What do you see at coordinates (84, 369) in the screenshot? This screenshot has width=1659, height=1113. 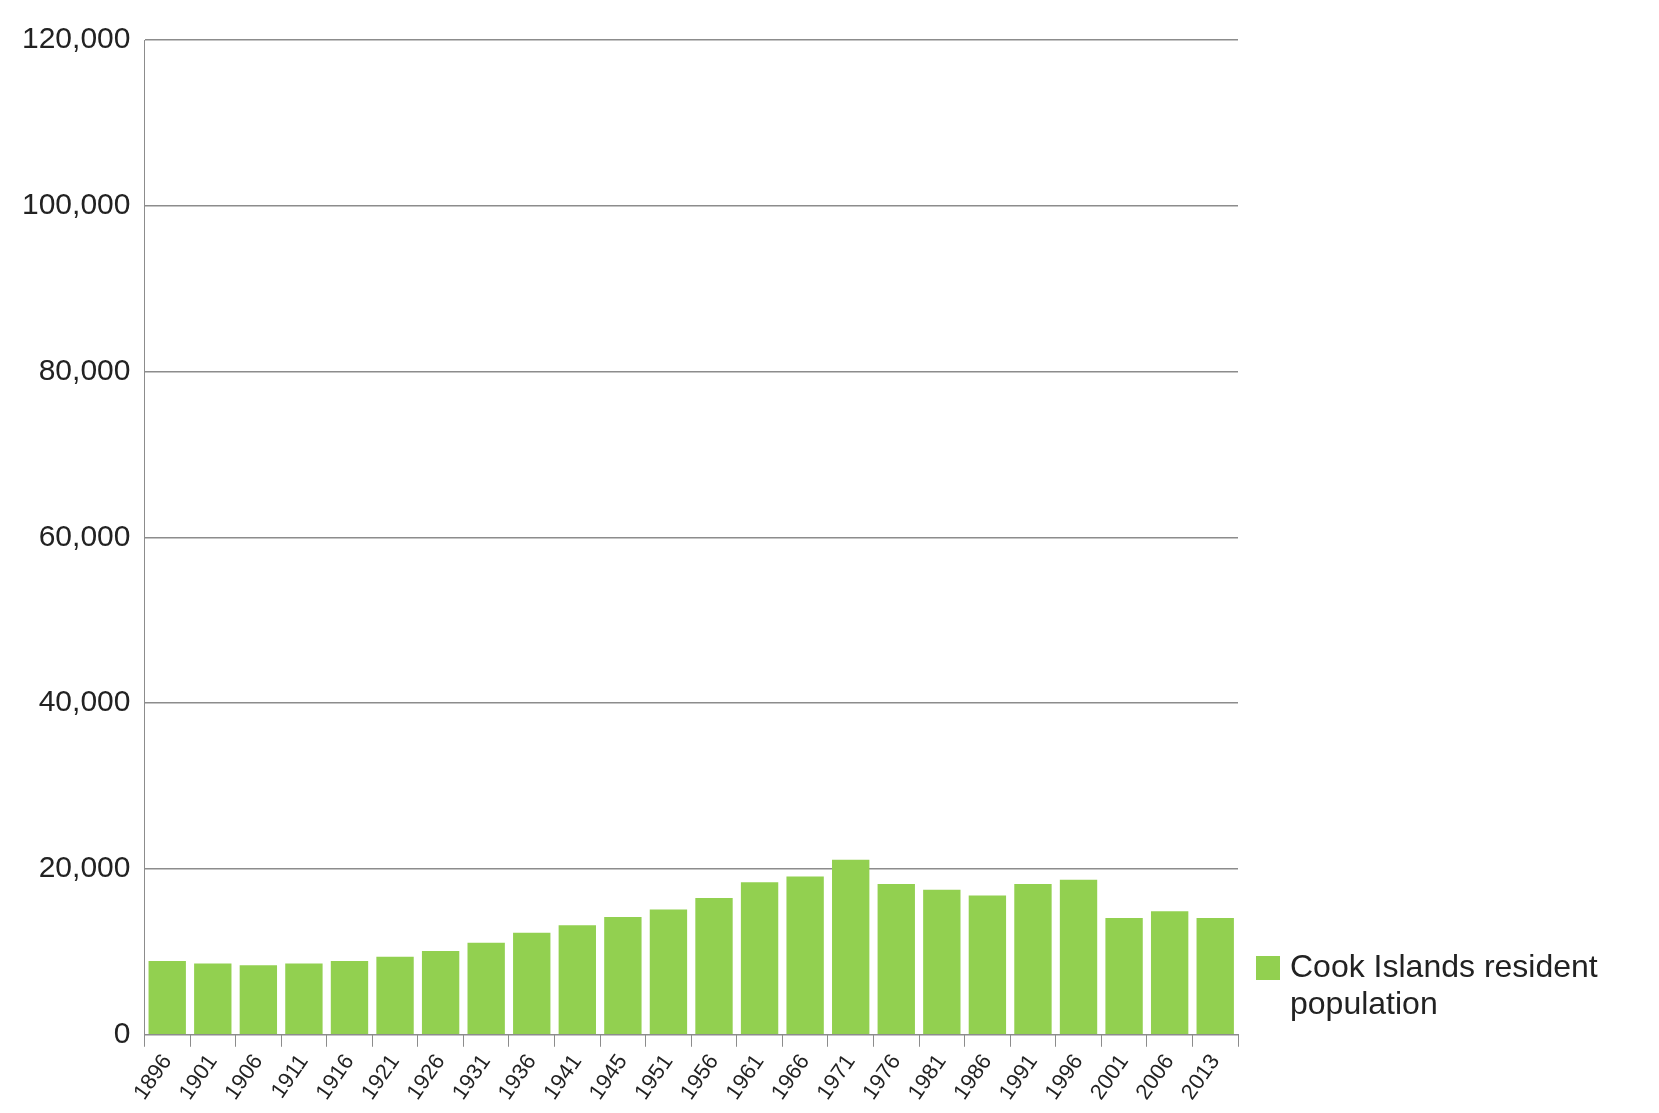 I see `y-tick-label: 80,000` at bounding box center [84, 369].